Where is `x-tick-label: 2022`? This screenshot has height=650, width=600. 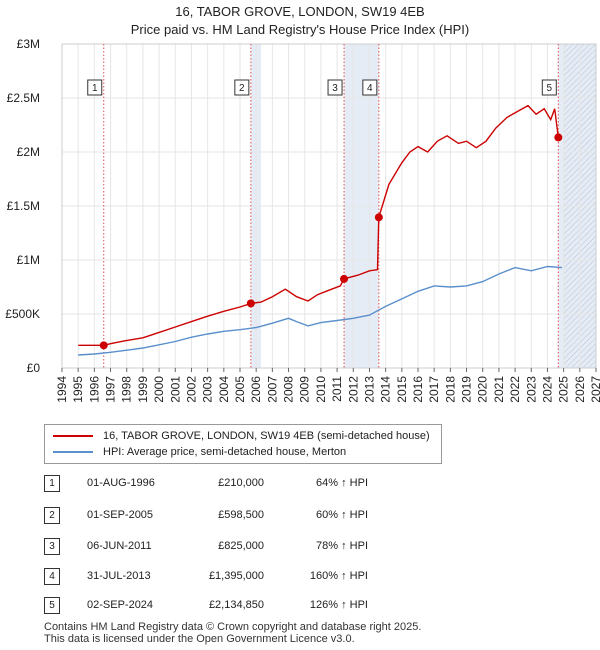
x-tick-label: 2022 is located at coordinates (515, 389).